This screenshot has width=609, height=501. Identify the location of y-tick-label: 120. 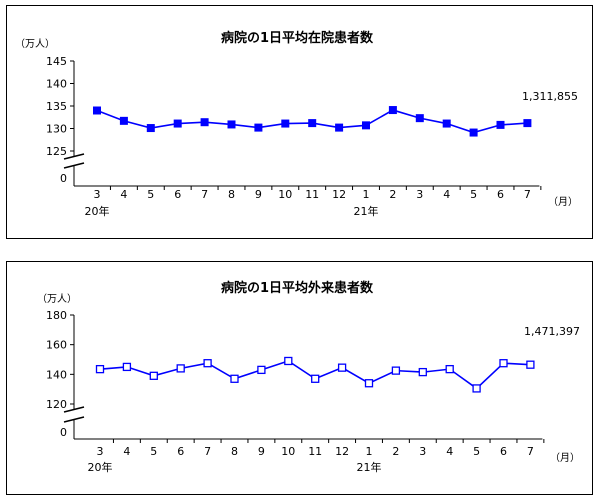
(56, 404).